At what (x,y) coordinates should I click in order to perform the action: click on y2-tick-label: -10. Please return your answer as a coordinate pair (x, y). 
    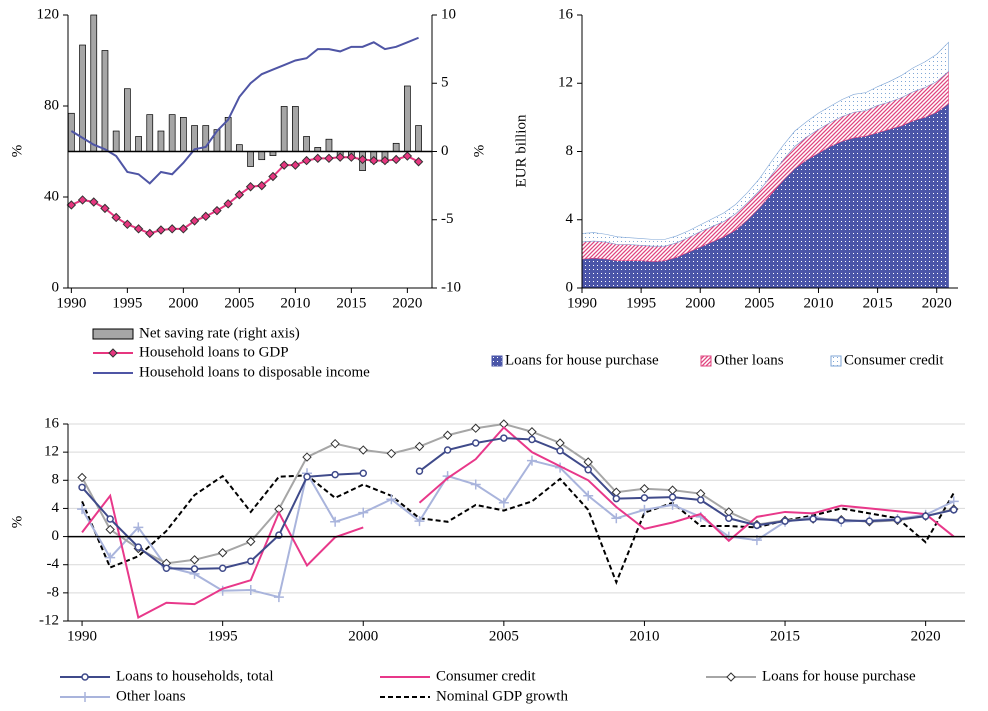
    Looking at the image, I should click on (451, 287).